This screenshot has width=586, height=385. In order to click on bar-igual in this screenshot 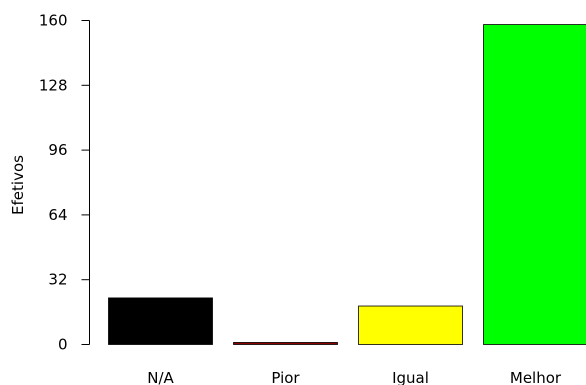, I will do `click(410, 325)`.